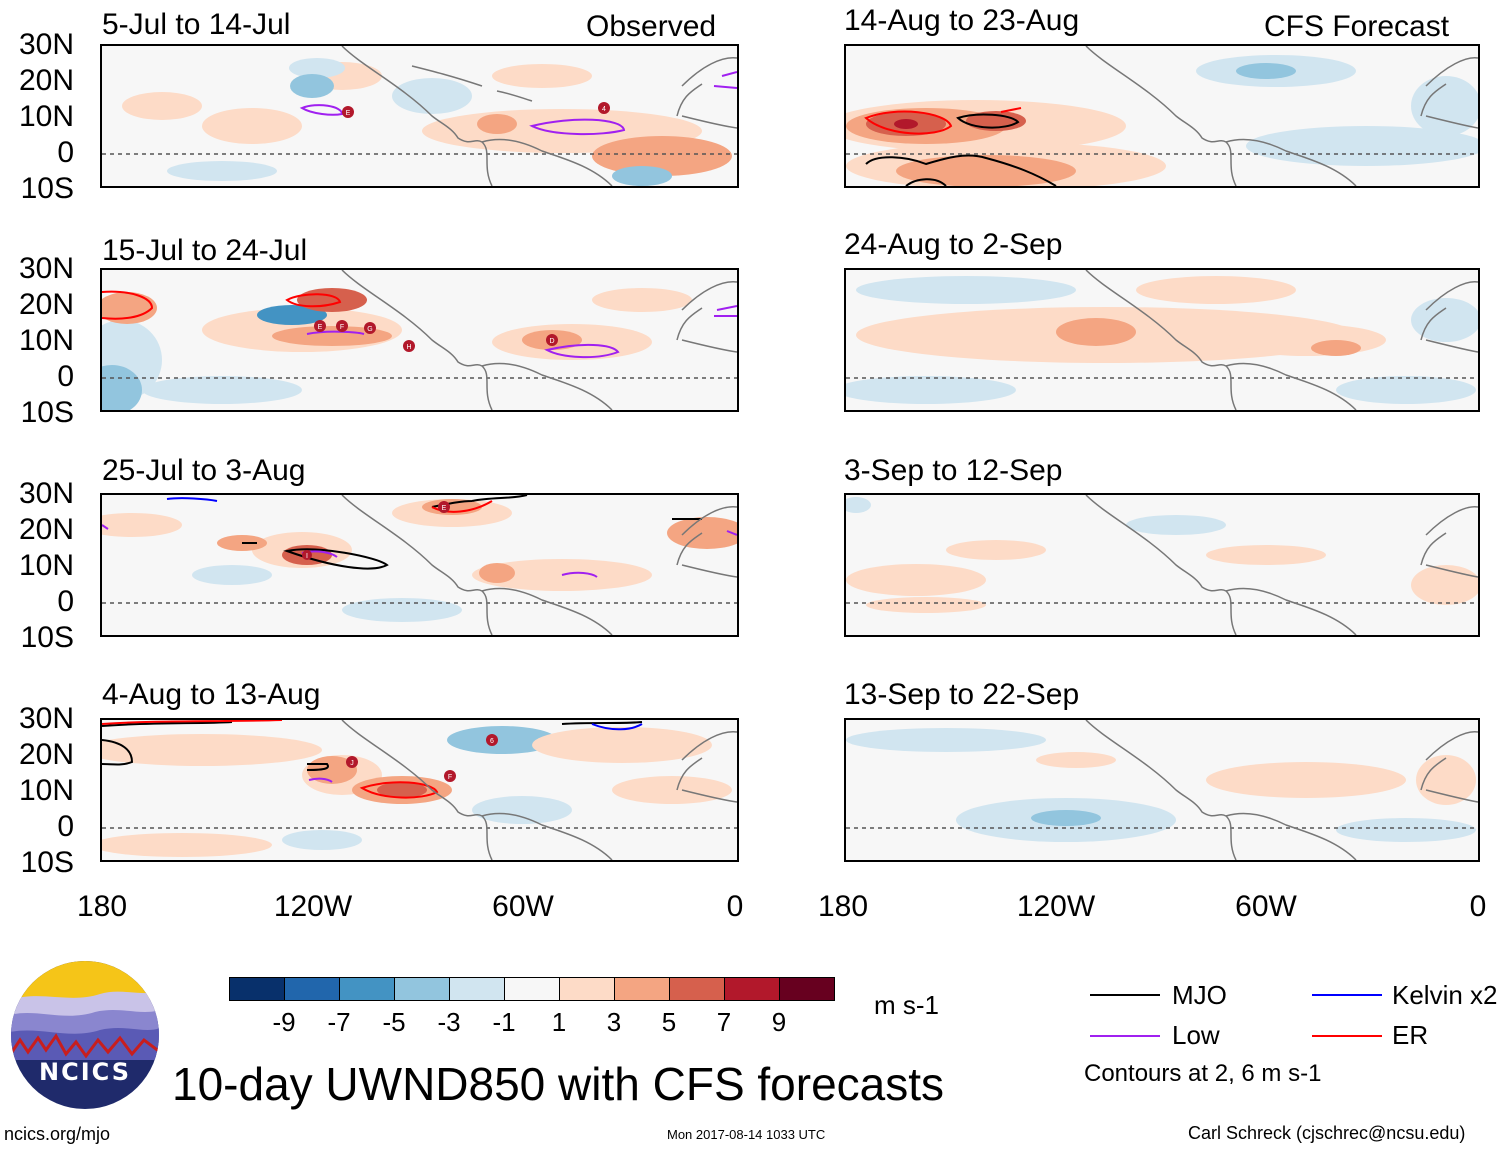 This screenshot has height=1149, width=1510. Describe the element at coordinates (651, 26) in the screenshot. I see `observed-header: Observed` at that location.